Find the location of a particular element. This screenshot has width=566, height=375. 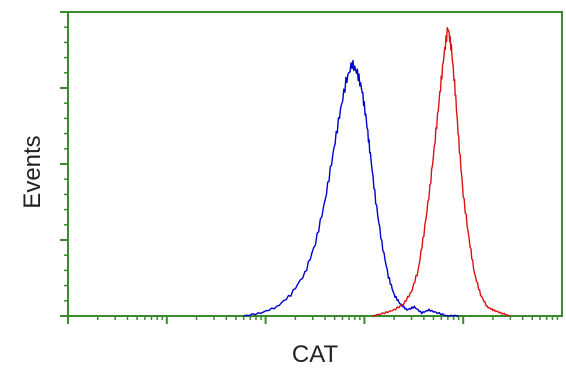

x-axis-label: CAT is located at coordinates (315, 354).